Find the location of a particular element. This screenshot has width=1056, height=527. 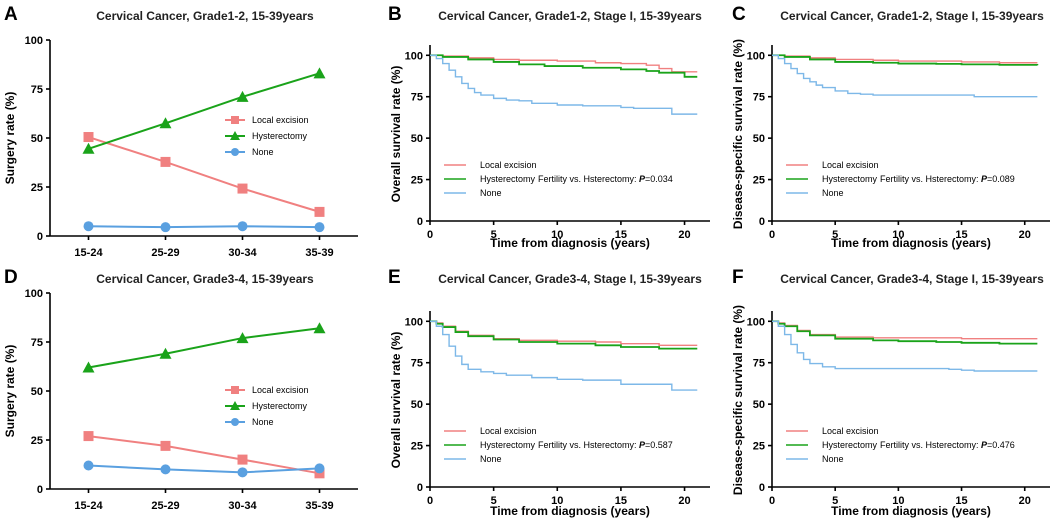

x-tick-label: 30-34 is located at coordinates (242, 506).